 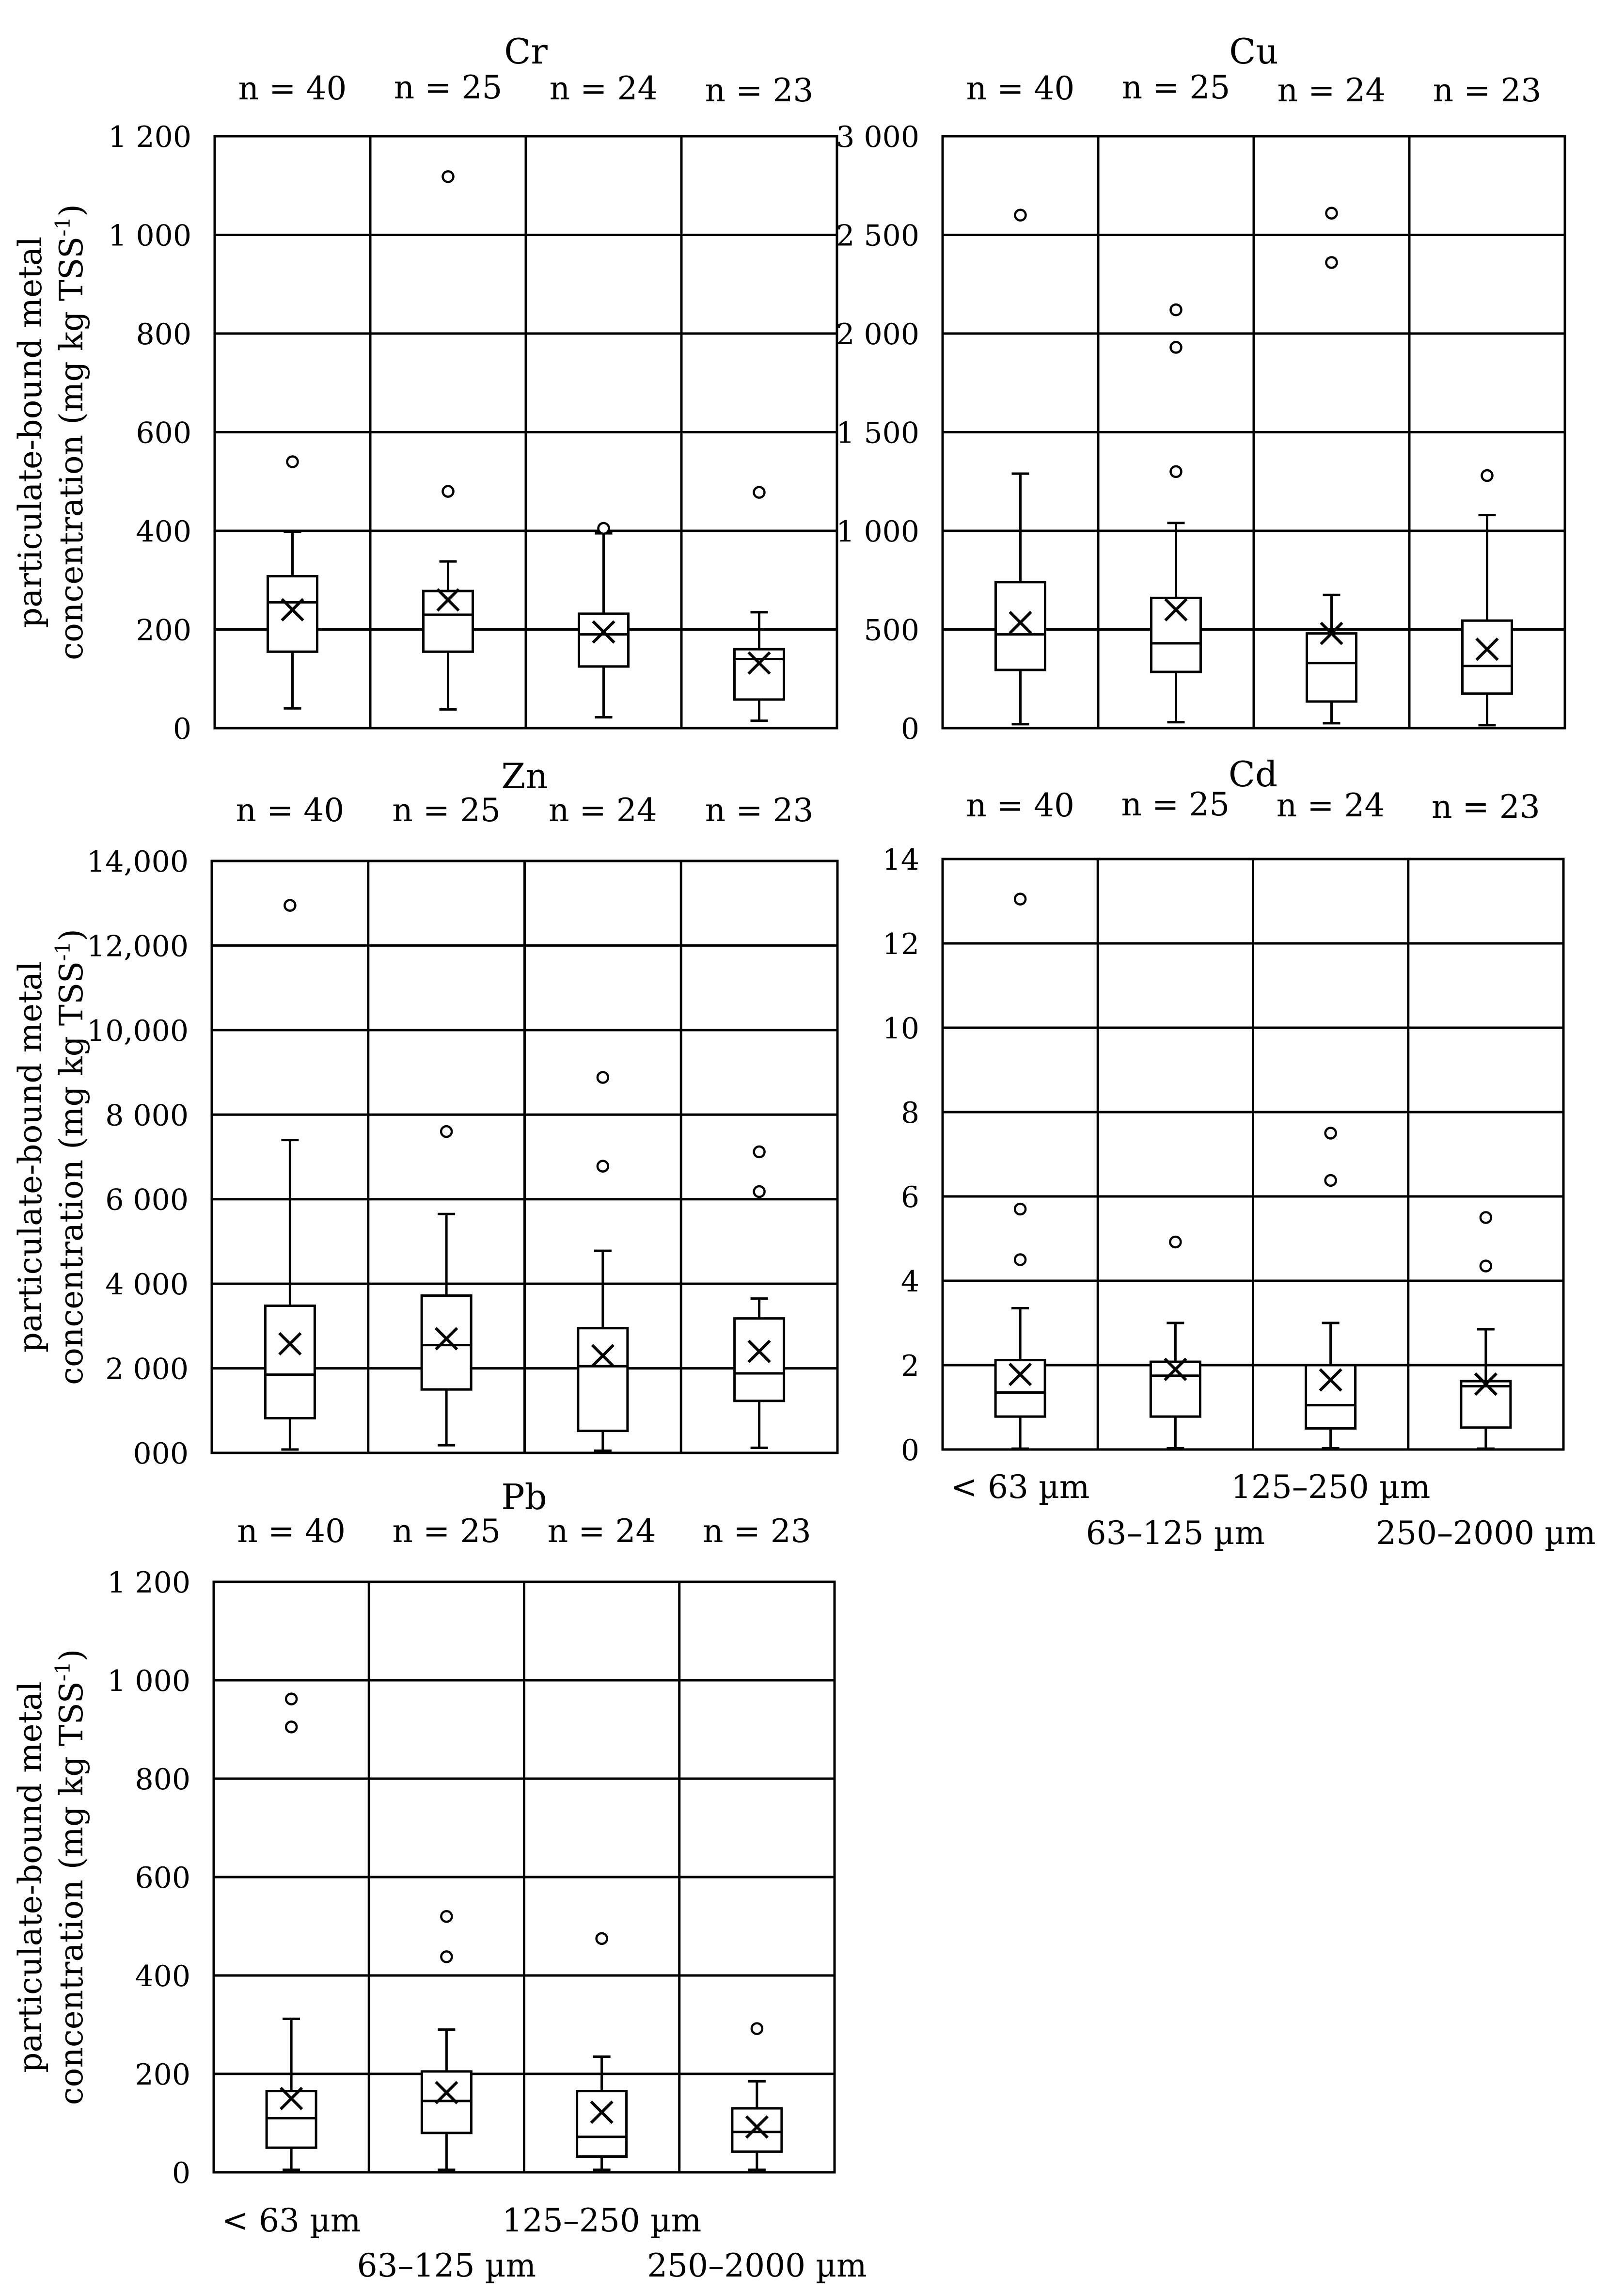 What do you see at coordinates (525, 432) in the screenshot?
I see `plot-frame` at bounding box center [525, 432].